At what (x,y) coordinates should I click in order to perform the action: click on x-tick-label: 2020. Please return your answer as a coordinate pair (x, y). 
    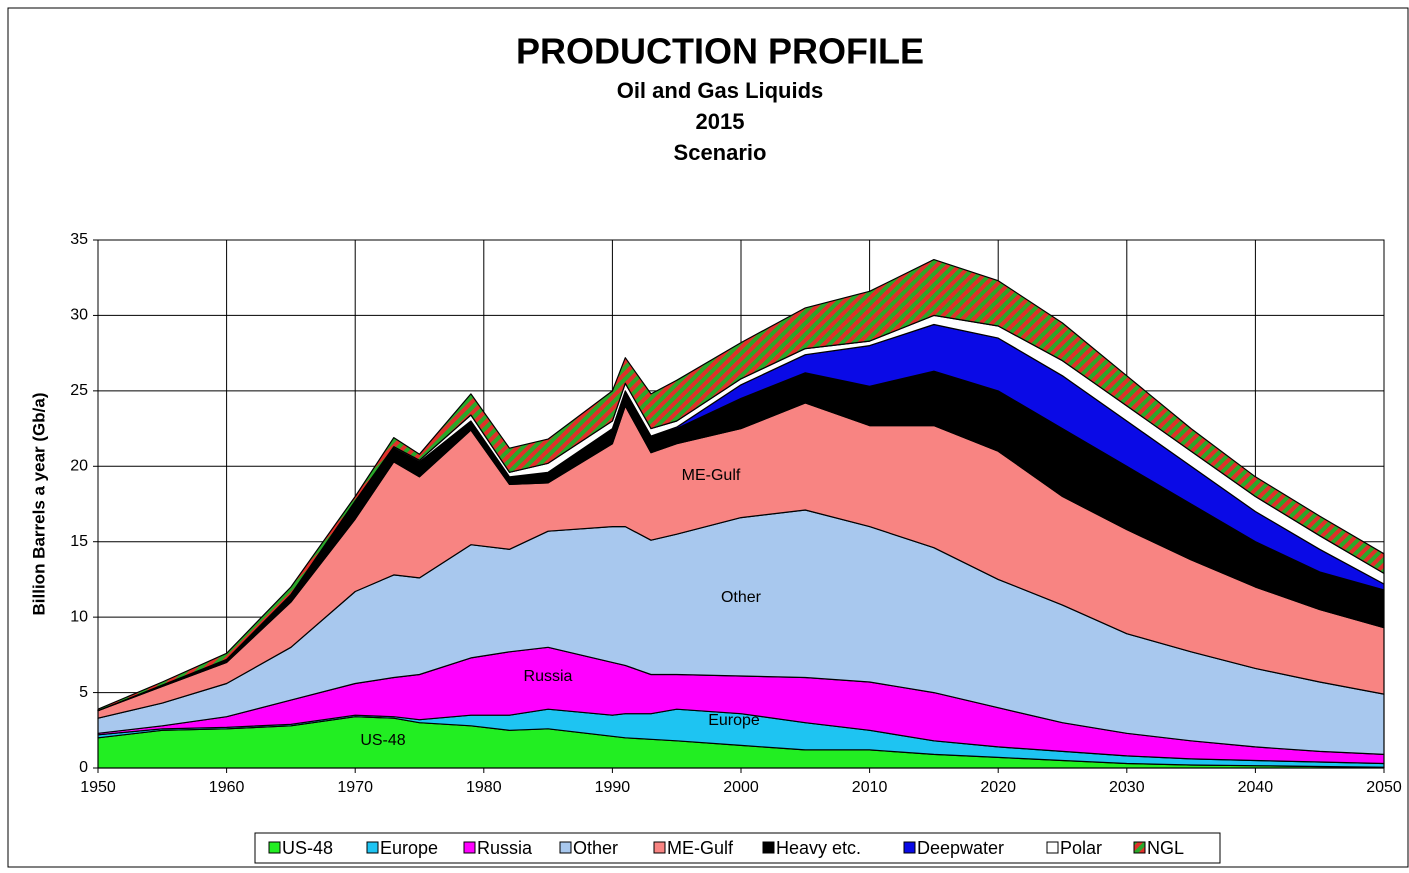
    Looking at the image, I should click on (998, 787).